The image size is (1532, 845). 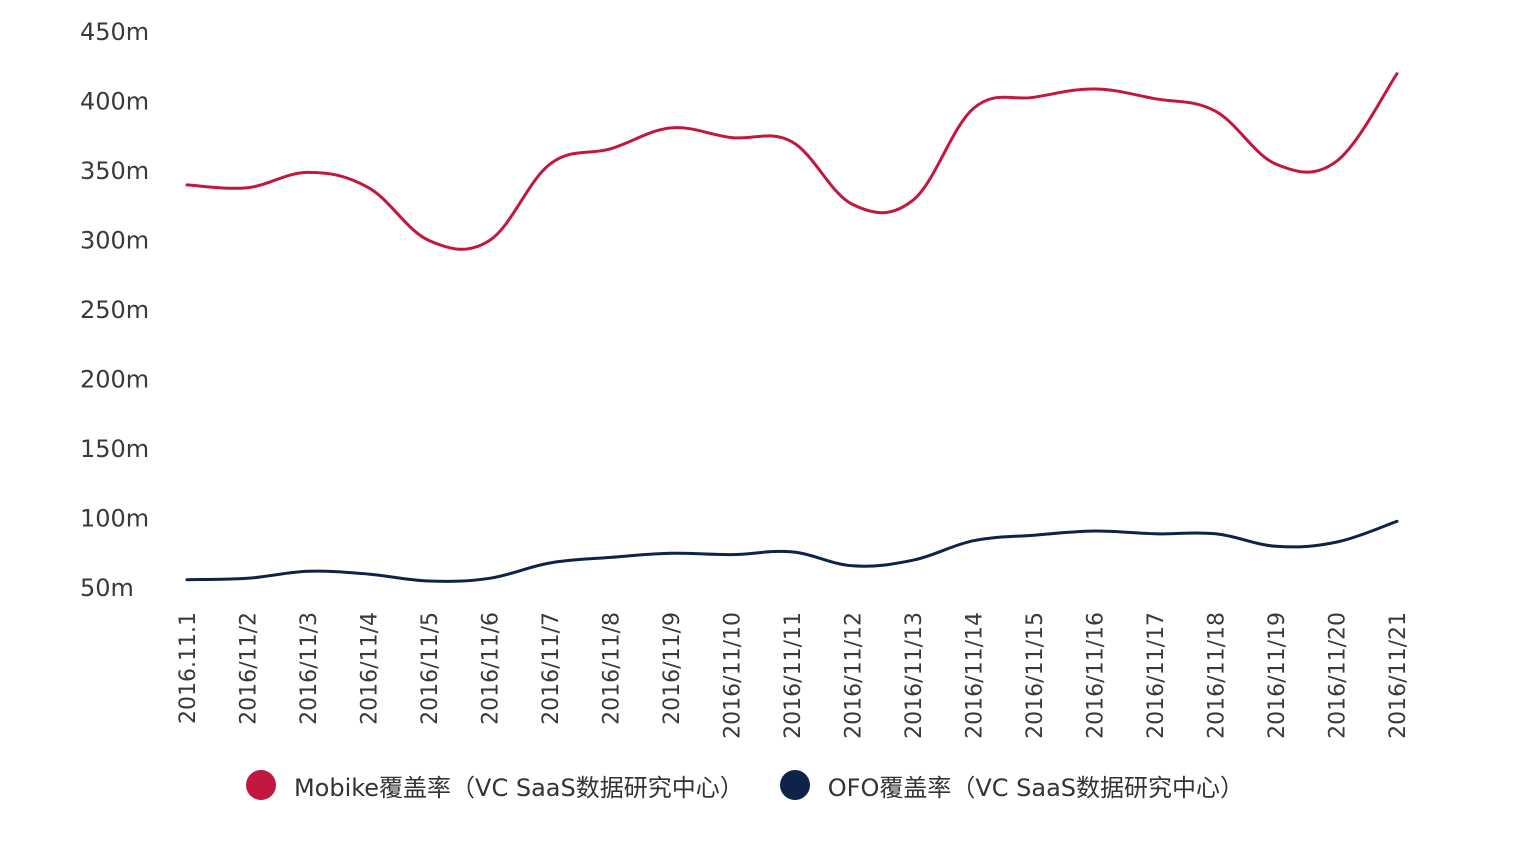 What do you see at coordinates (309, 668) in the screenshot?
I see `x-tick-label: 2016/11/3` at bounding box center [309, 668].